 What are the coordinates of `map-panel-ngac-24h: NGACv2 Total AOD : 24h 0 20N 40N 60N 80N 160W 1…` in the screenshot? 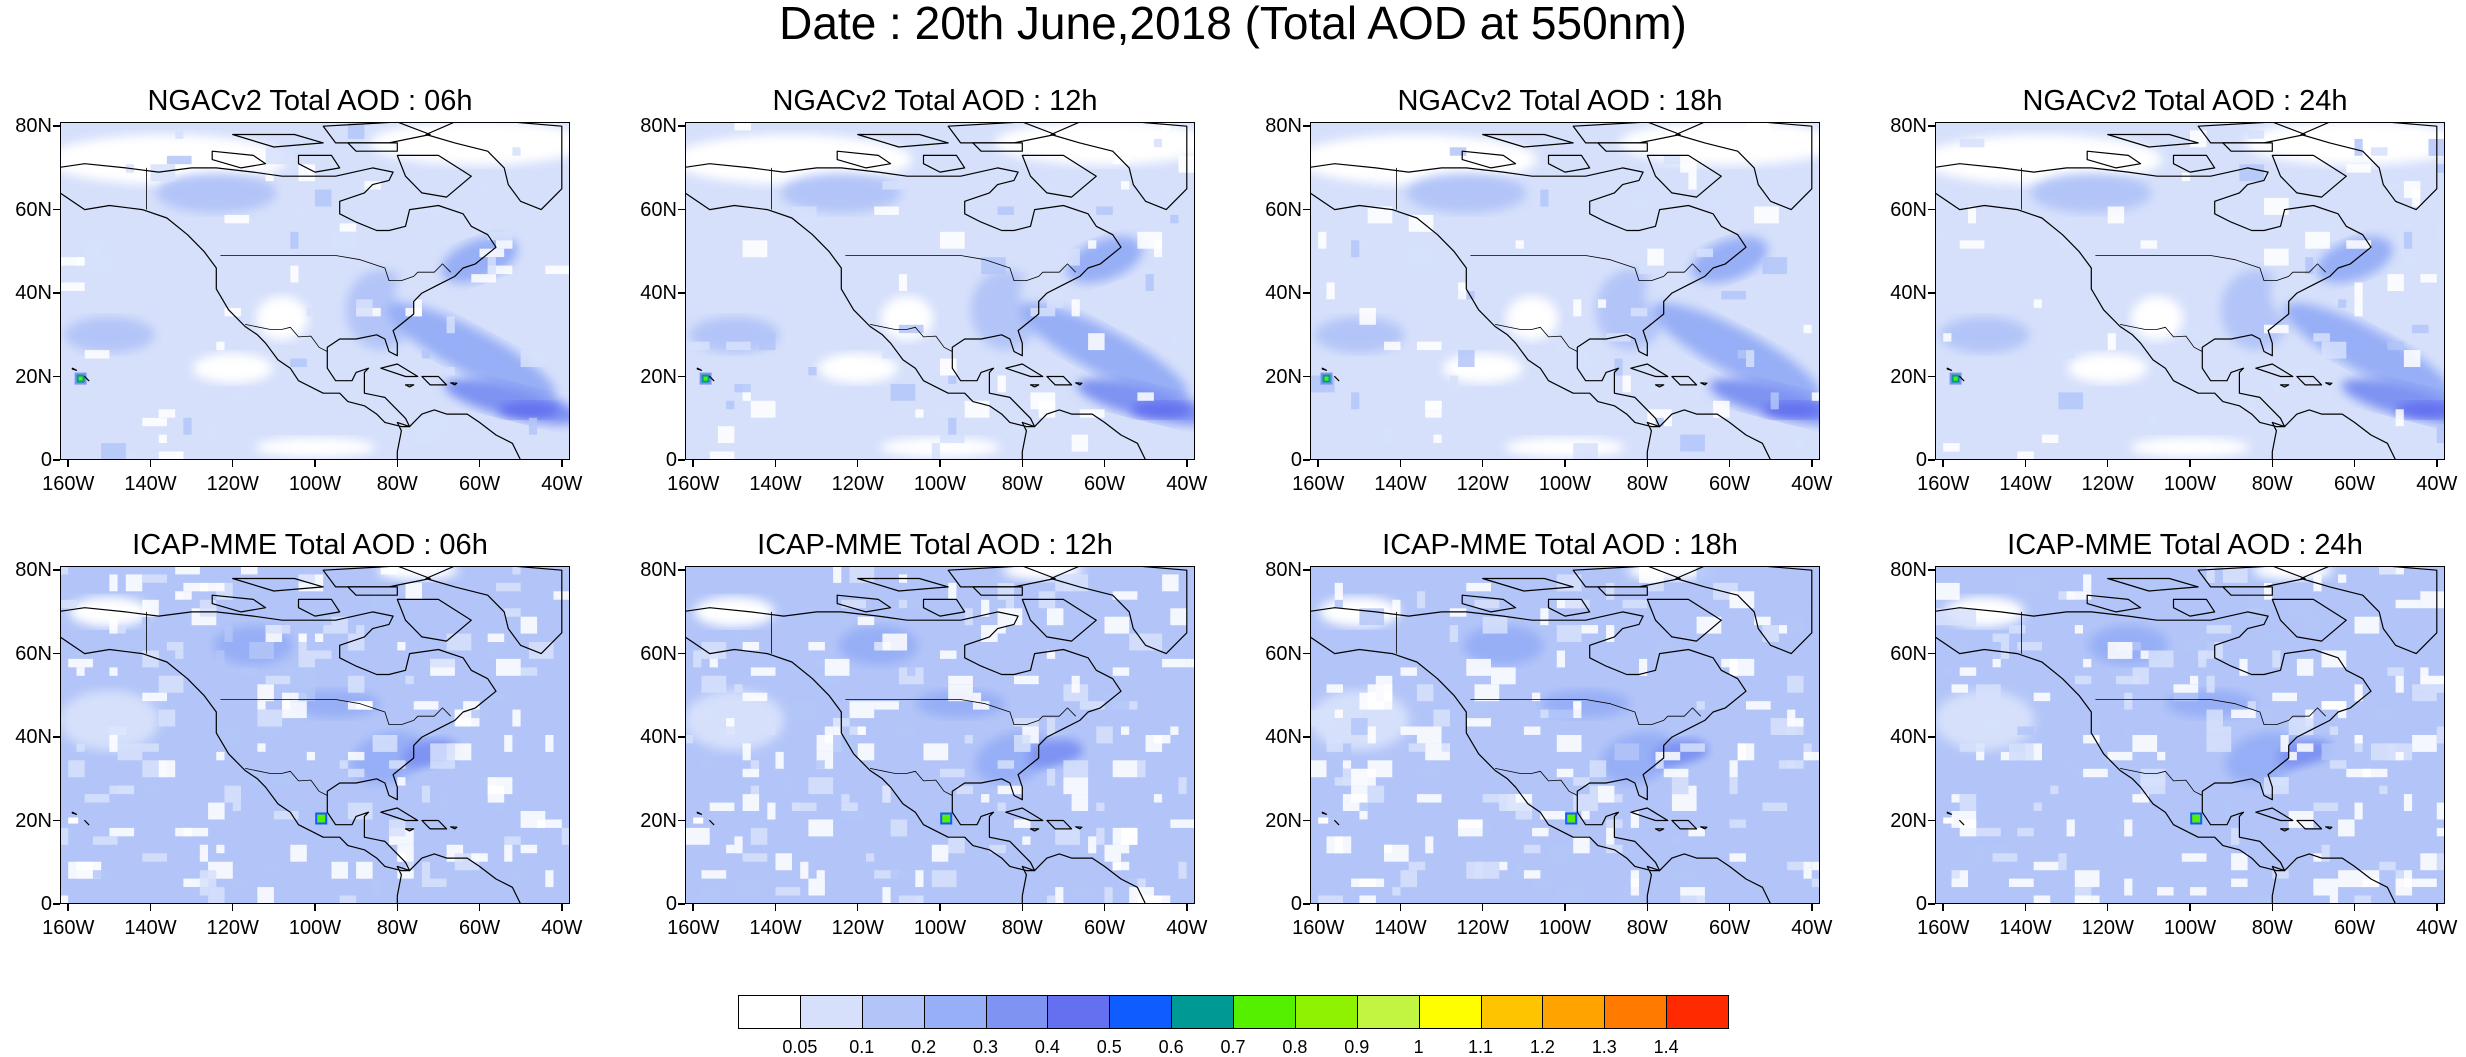 It's located at (2170, 336).